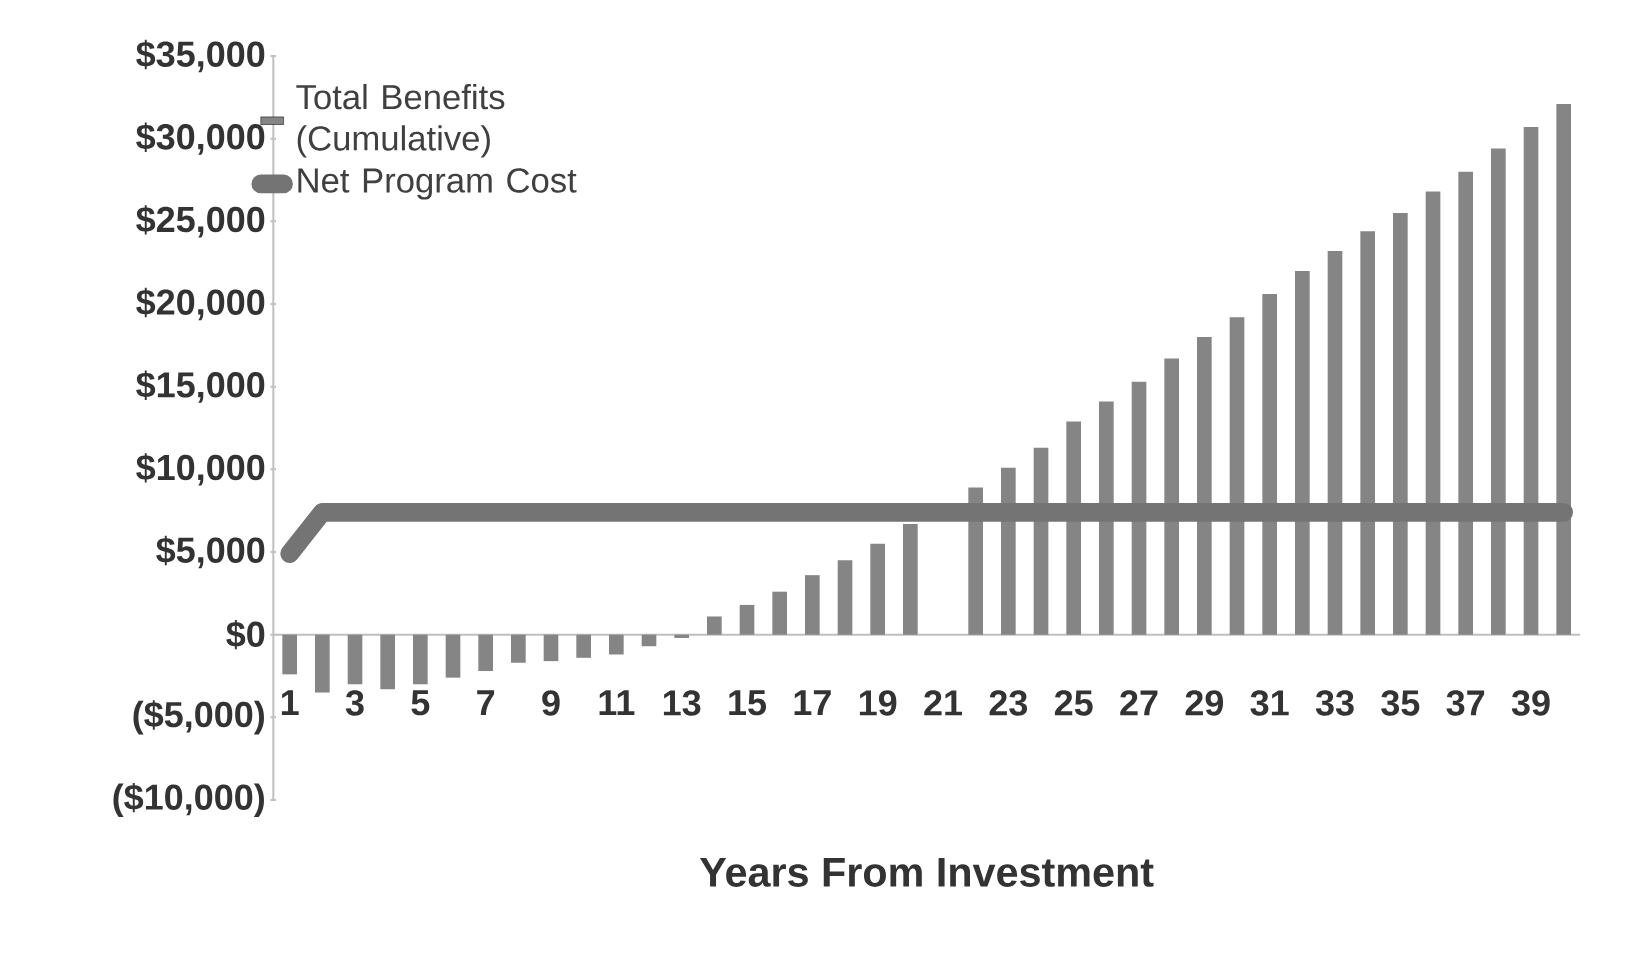  What do you see at coordinates (200, 56) in the screenshot?
I see `y-tick-label: $35,000` at bounding box center [200, 56].